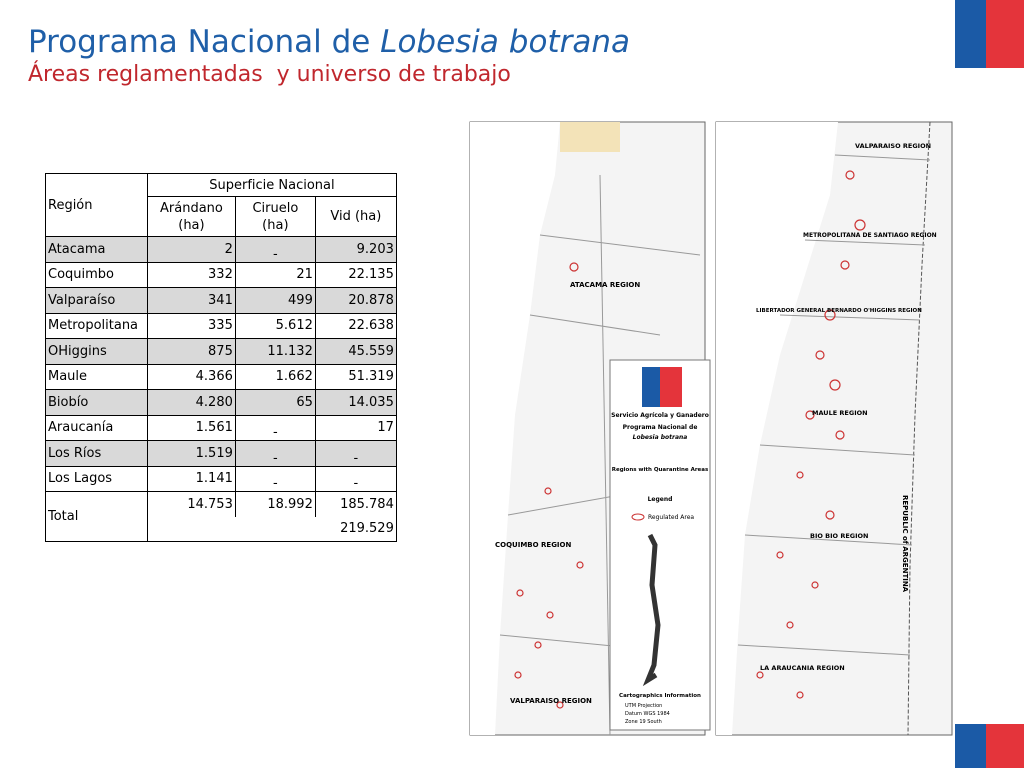 Image resolution: width=1024 pixels, height=768 pixels. Describe the element at coordinates (905, 544) in the screenshot. I see `map-label: REPUBLIC of ARGENTINA` at that location.